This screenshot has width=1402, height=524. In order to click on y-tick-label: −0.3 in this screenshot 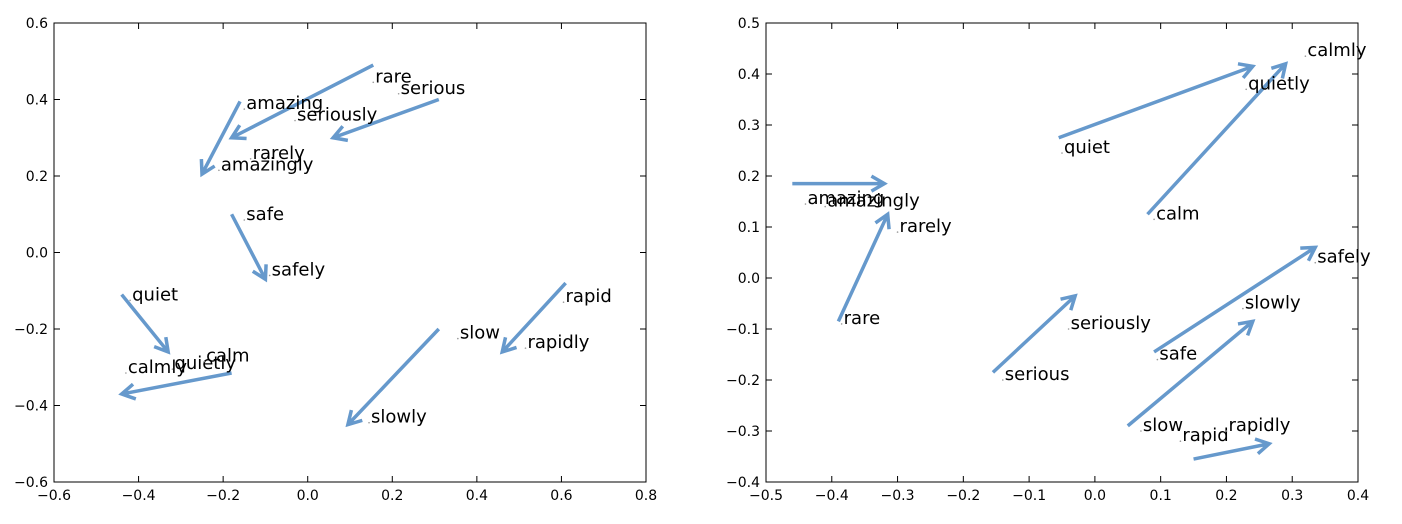, I will do `click(743, 432)`.